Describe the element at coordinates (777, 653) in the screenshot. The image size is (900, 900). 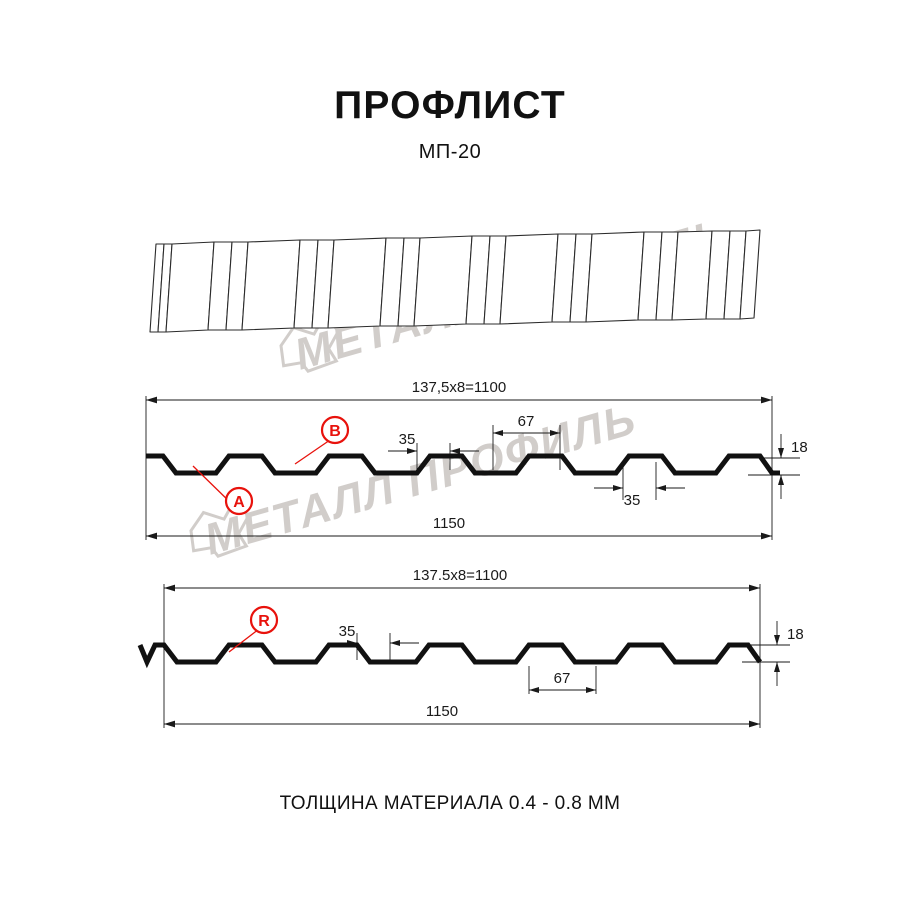
I see `dim-18-bottom` at that location.